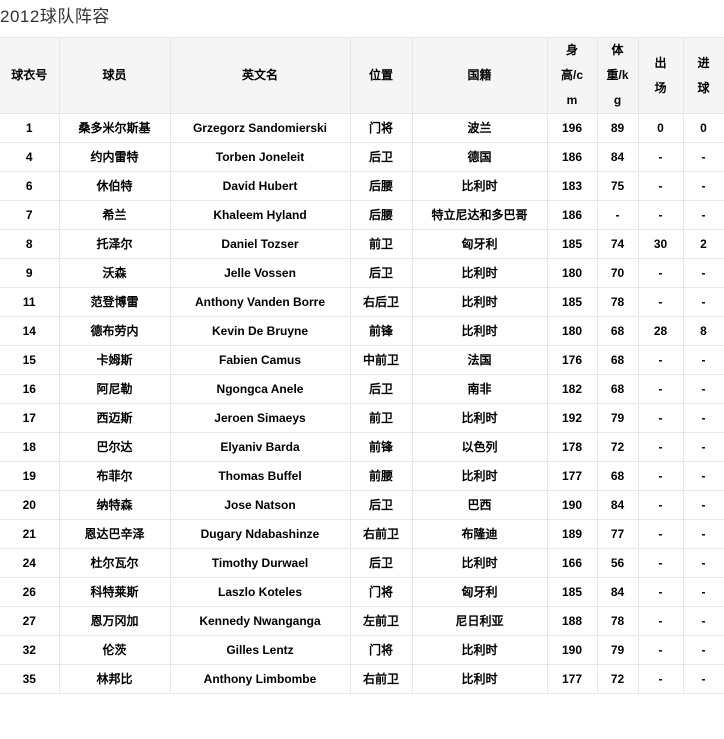  I want to click on cell-english-name: Daniel Tozser, so click(260, 244).